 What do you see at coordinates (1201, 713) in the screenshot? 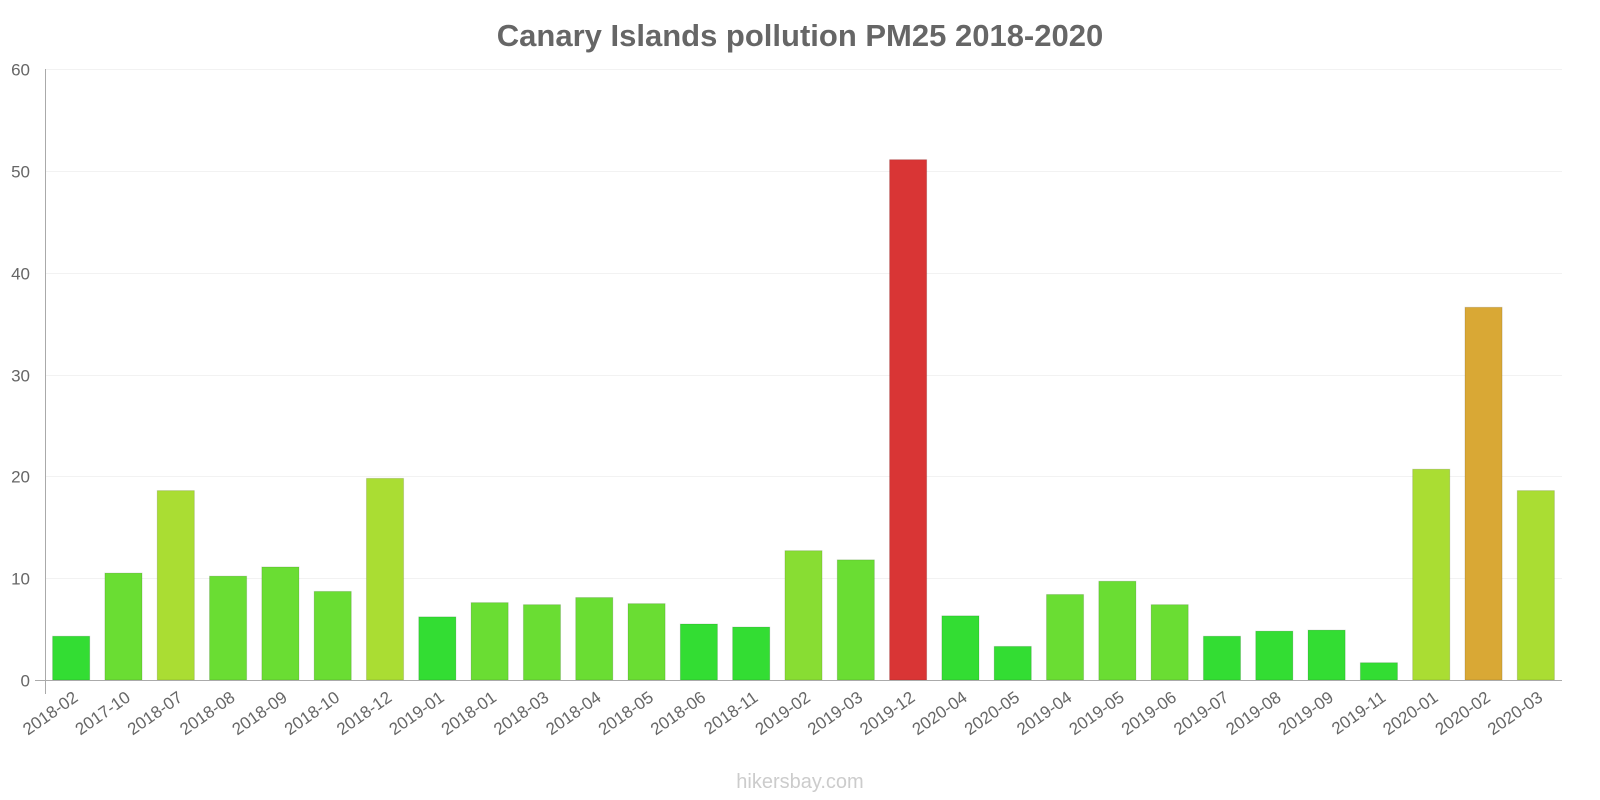
I see `x-tick-label: 2019-07` at bounding box center [1201, 713].